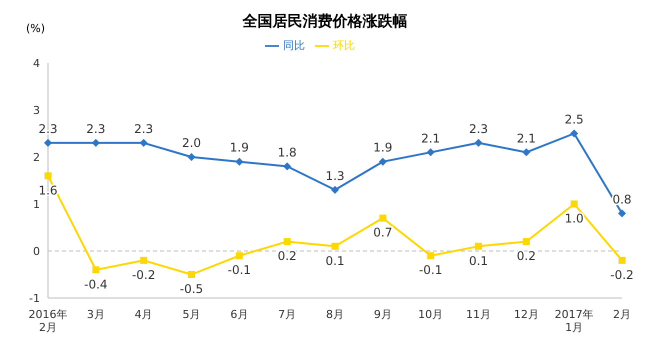 The image size is (650, 348). Describe the element at coordinates (191, 314) in the screenshot. I see `x-tick-label: 5月` at that location.